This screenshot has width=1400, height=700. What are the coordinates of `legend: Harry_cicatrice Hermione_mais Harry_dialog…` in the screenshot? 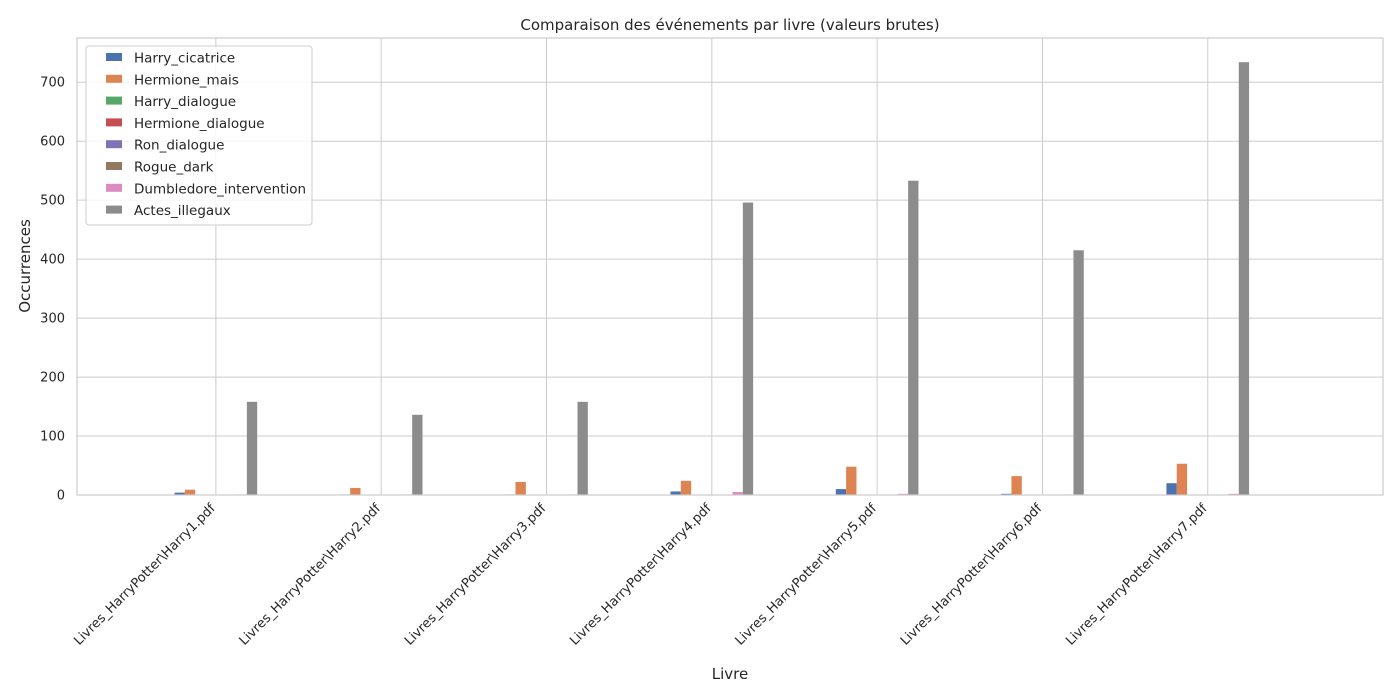 It's located at (199, 135).